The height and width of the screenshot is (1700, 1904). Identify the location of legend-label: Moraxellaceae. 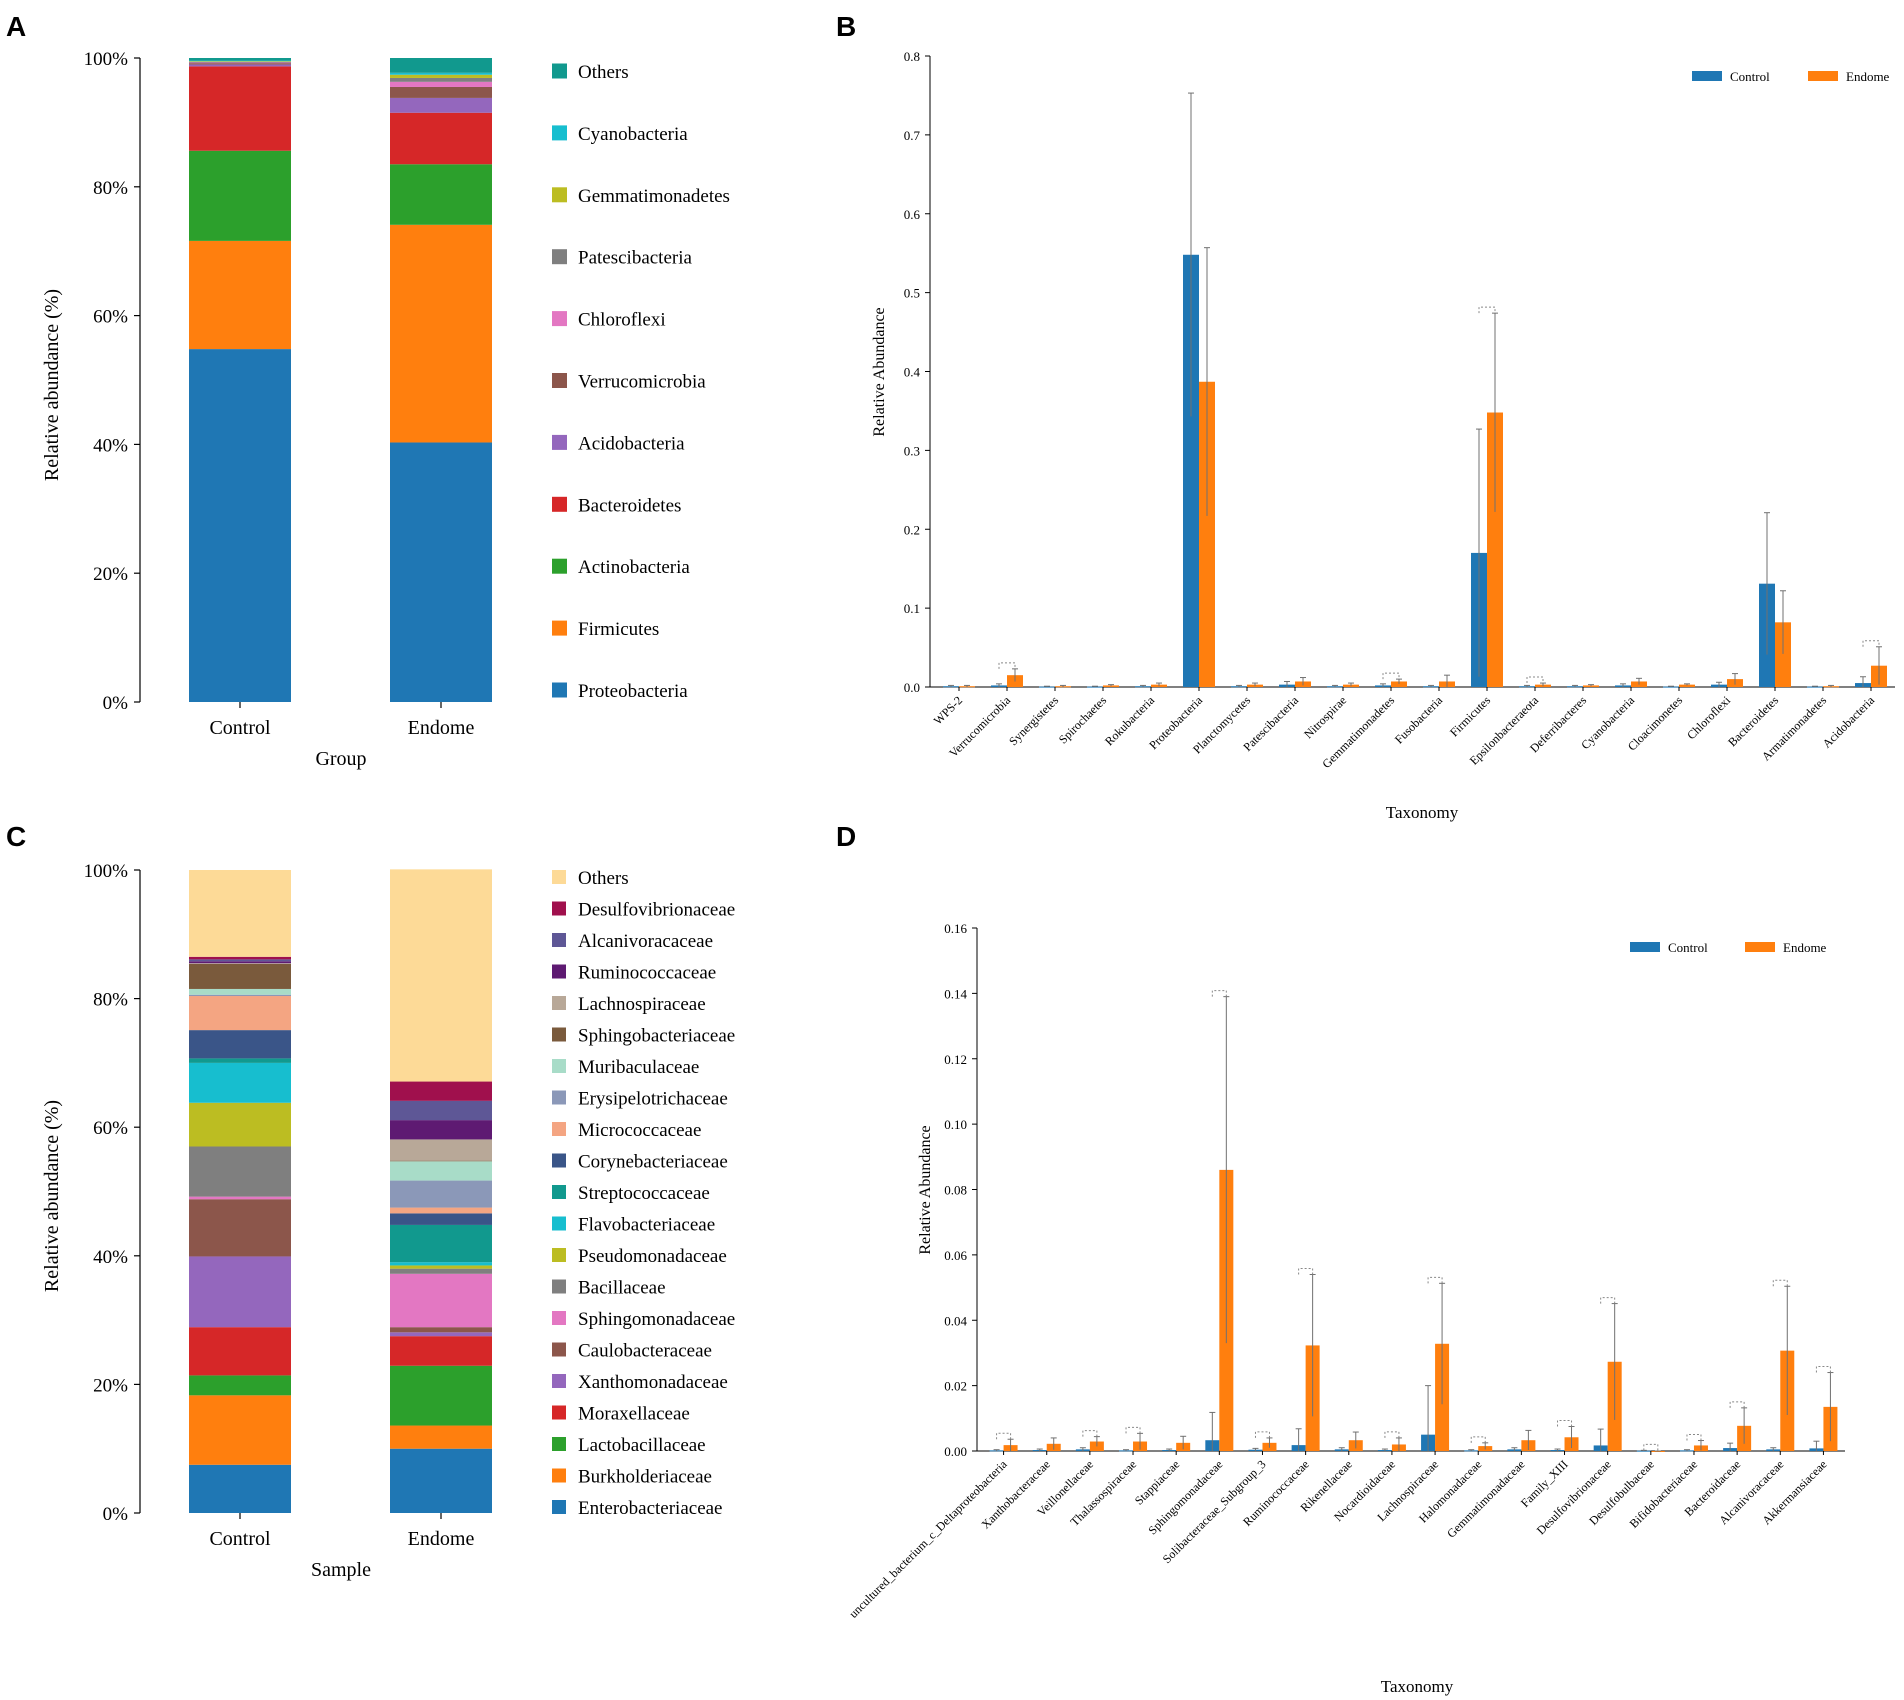
(634, 1414).